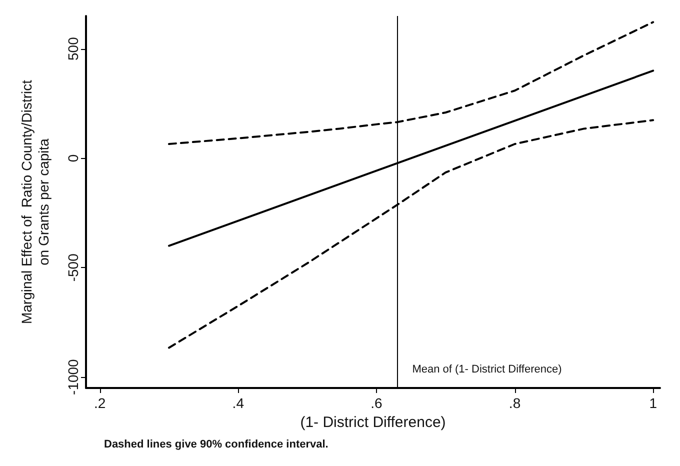 The width and height of the screenshot is (680, 466). What do you see at coordinates (373, 422) in the screenshot?
I see `x-axis-title: (1- District Difference)` at bounding box center [373, 422].